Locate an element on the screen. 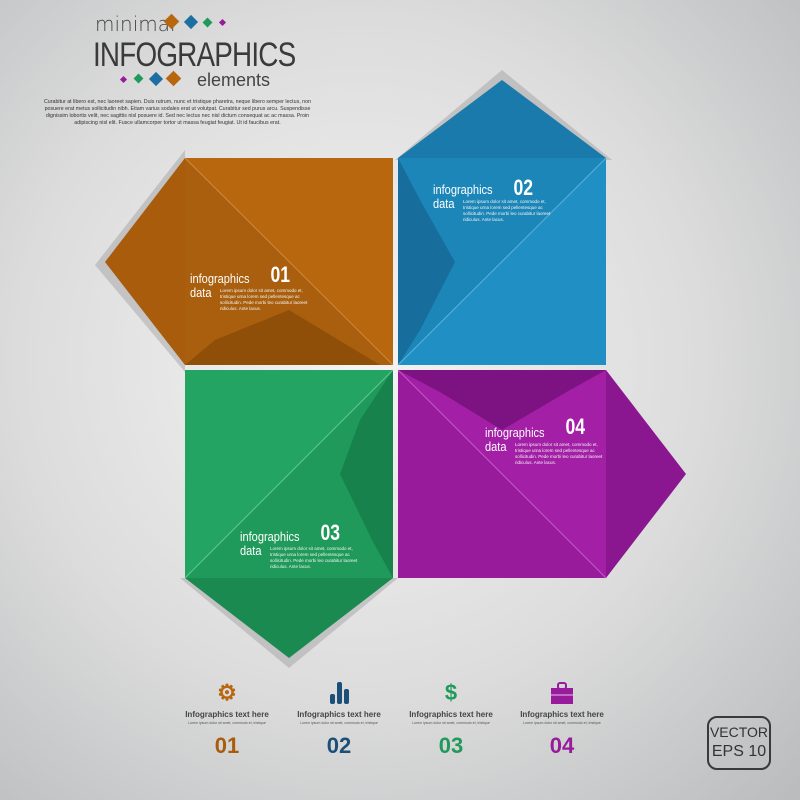 The height and width of the screenshot is (800, 800). vector-eps-badge: VECTOR EPS 10 is located at coordinates (739, 743).